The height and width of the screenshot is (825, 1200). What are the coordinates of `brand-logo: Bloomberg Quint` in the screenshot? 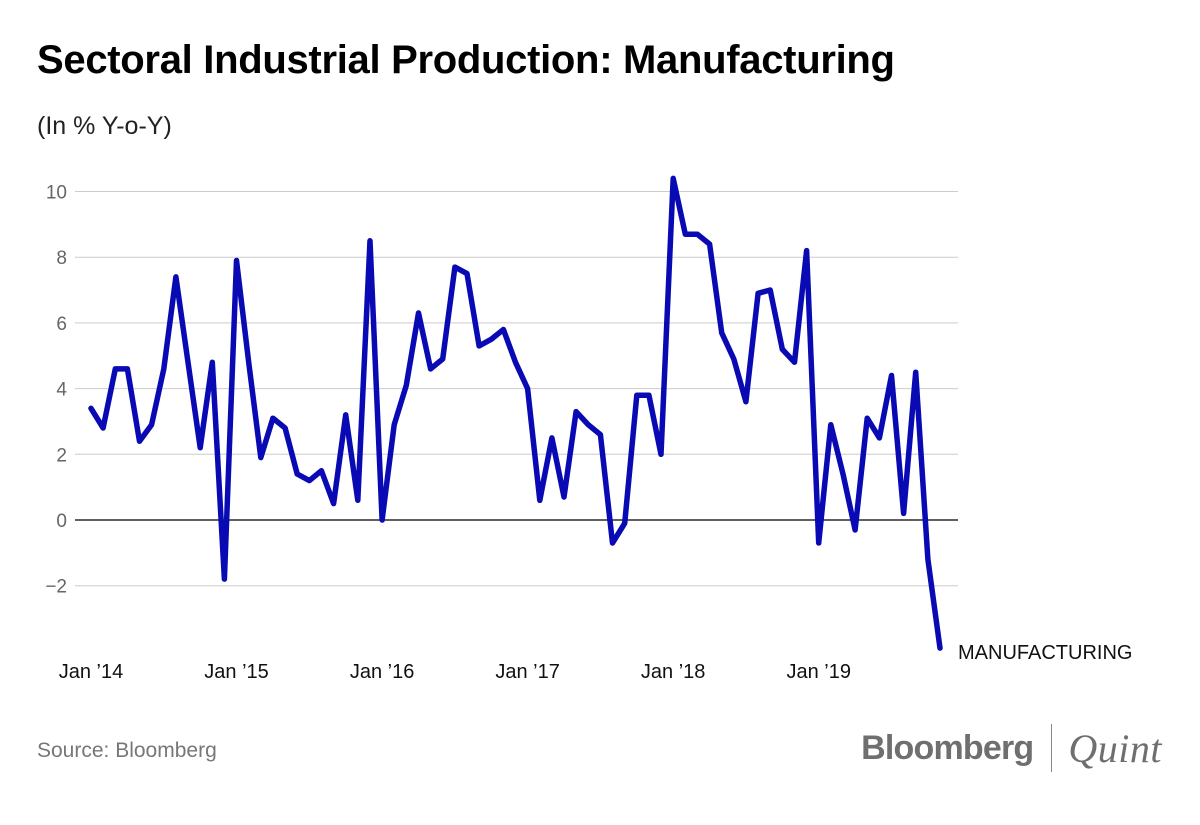 It's located at (1011, 748).